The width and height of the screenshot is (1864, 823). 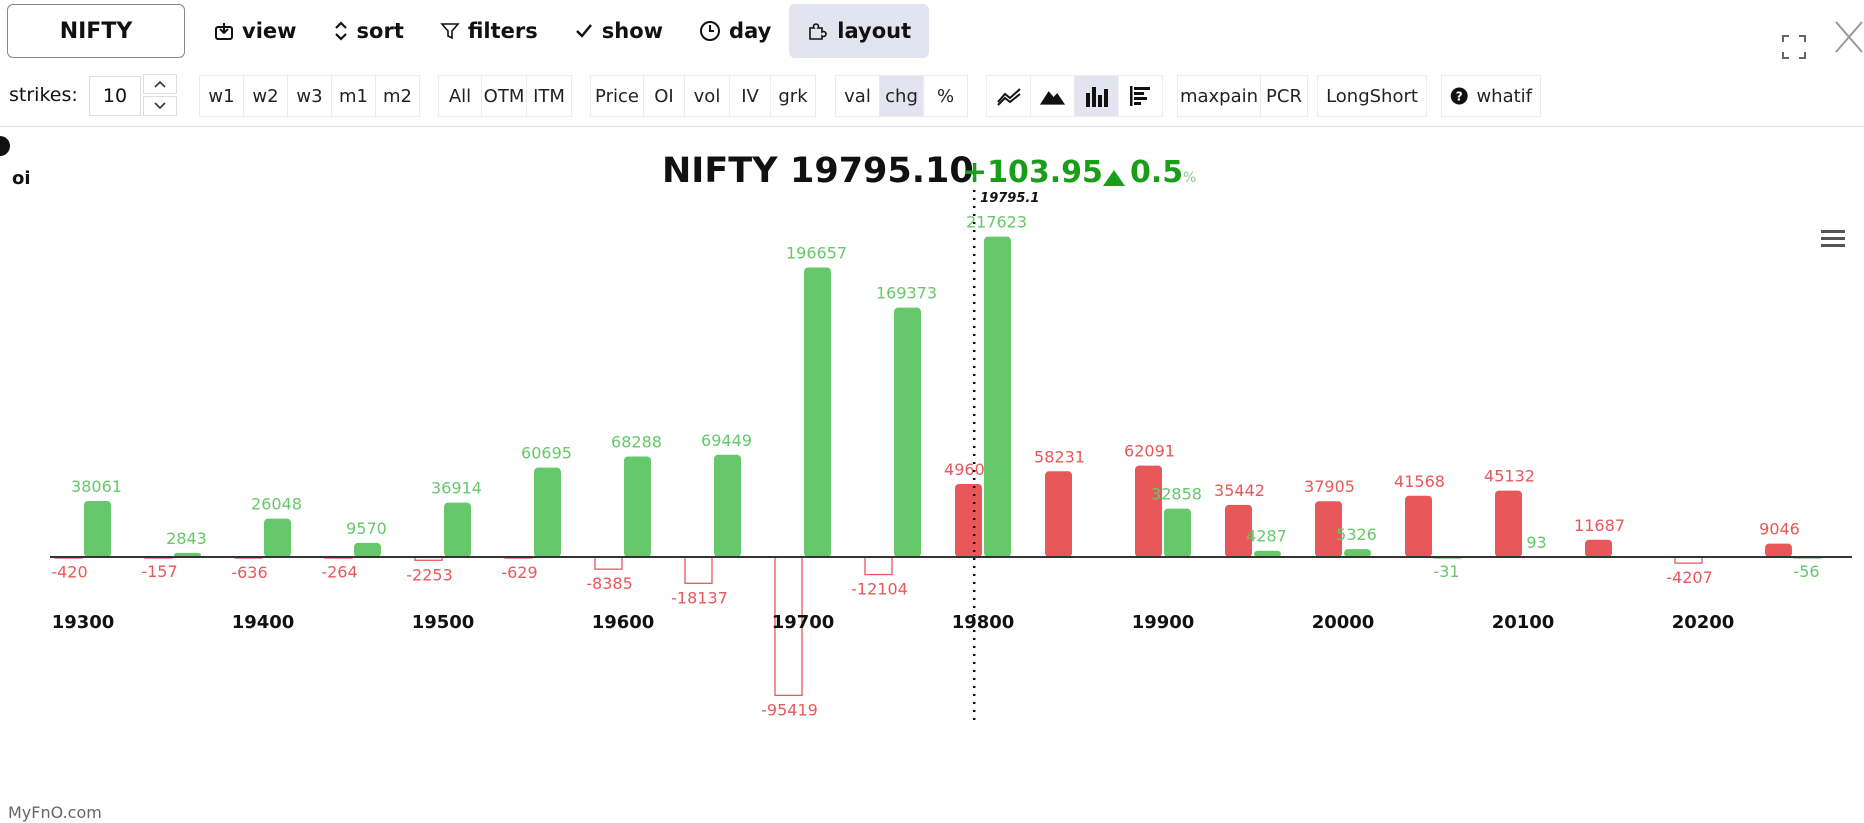 I want to click on put-bar-label: 60695, so click(x=546, y=453).